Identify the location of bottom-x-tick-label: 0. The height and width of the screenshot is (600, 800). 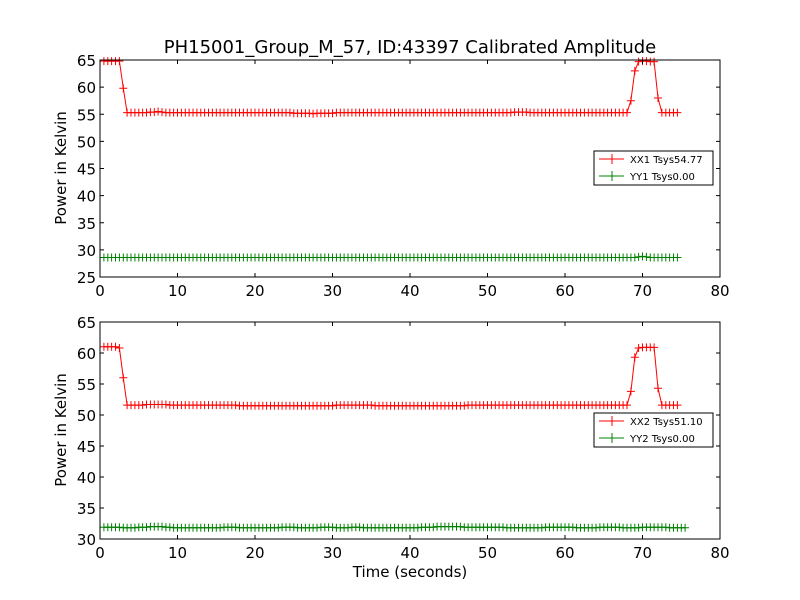
(100, 553).